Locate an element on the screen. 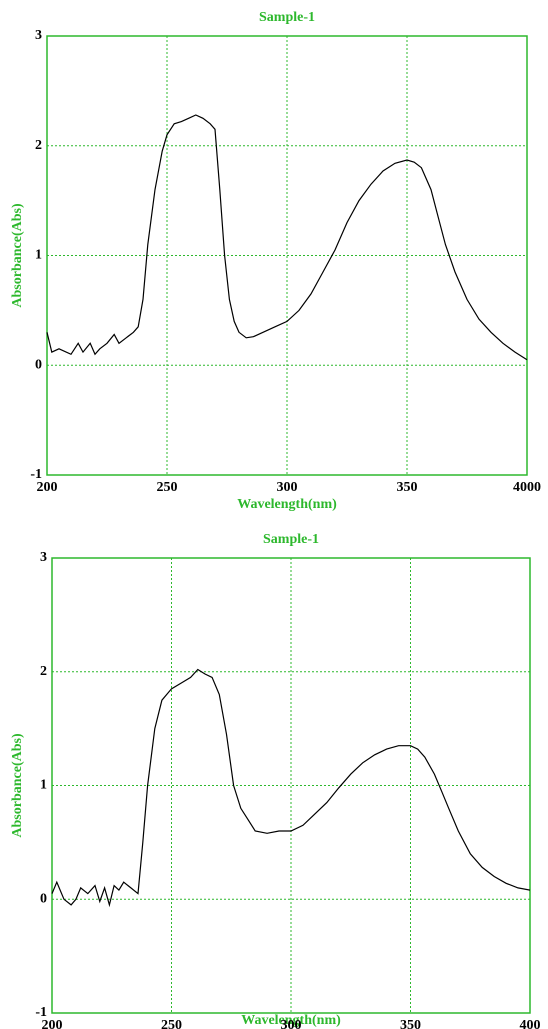 The height and width of the screenshot is (1029, 548). x-tick-label: 400 is located at coordinates (530, 1023).